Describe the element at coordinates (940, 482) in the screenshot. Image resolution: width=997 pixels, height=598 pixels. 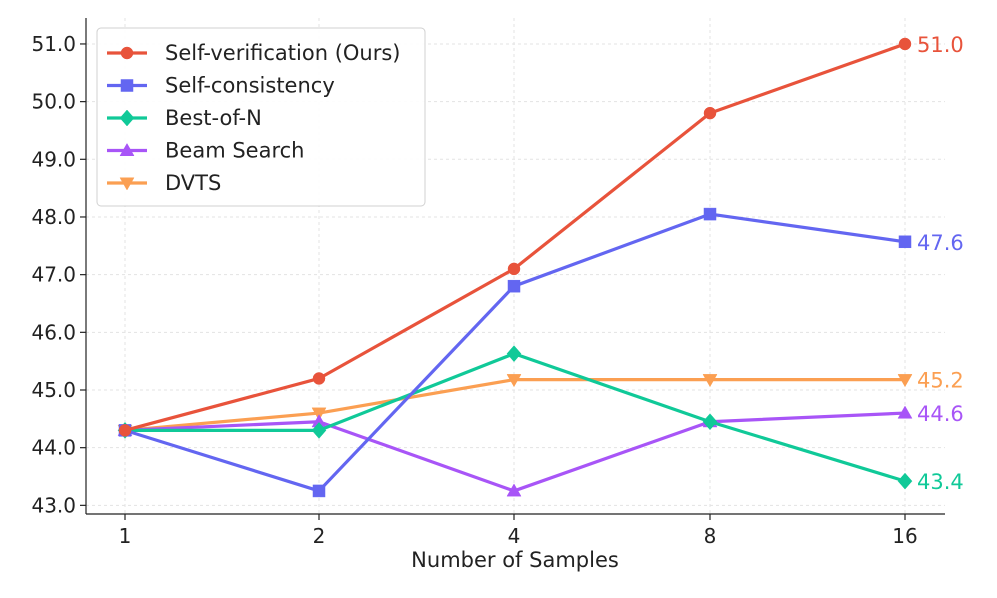
I see `end-label-best-of-n: 43.4` at that location.